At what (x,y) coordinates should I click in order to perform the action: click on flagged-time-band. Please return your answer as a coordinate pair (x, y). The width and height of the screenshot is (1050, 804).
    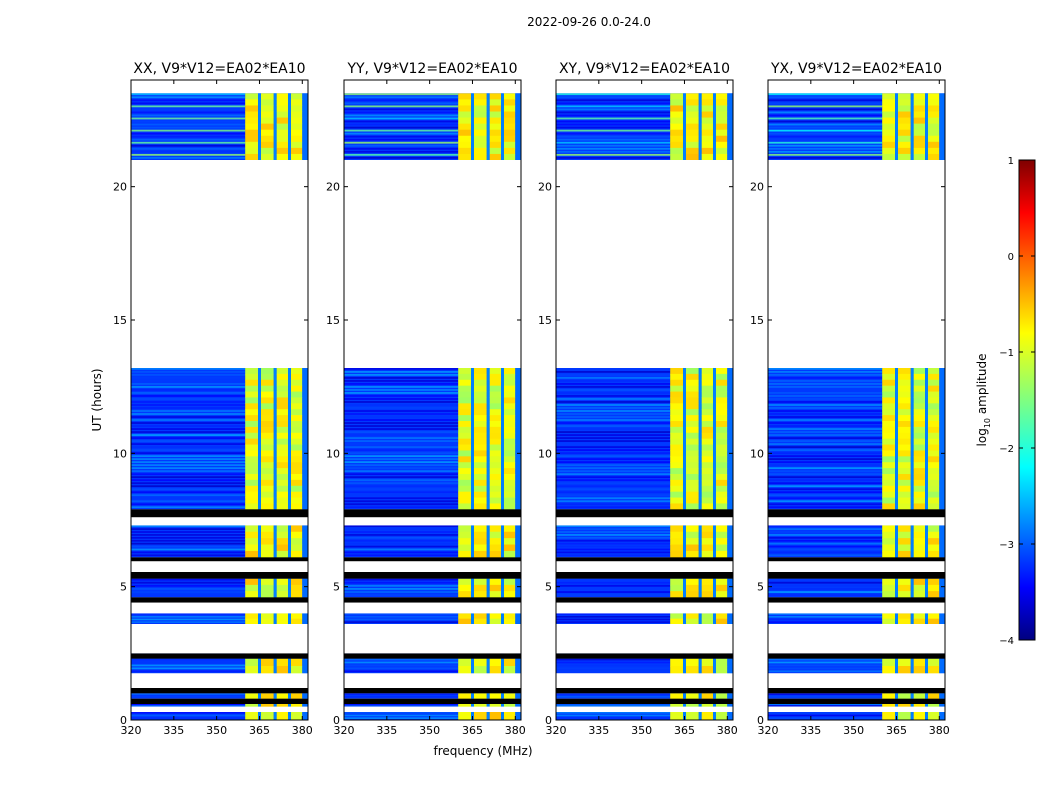
    Looking at the image, I should click on (856, 575).